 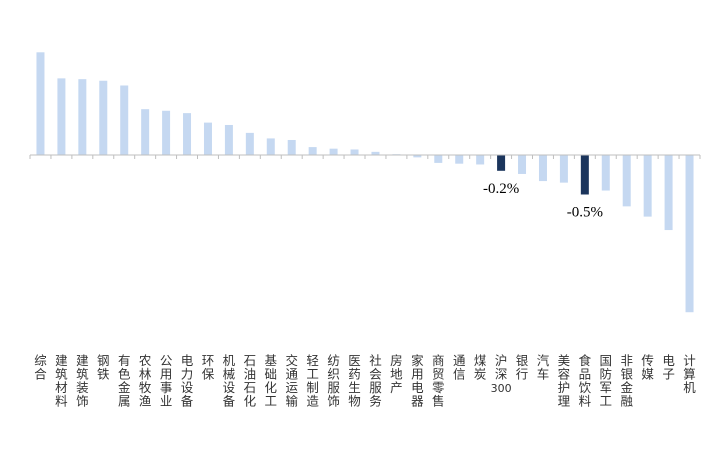 What do you see at coordinates (124, 381) in the screenshot?
I see `category-label: 有色金属` at bounding box center [124, 381].